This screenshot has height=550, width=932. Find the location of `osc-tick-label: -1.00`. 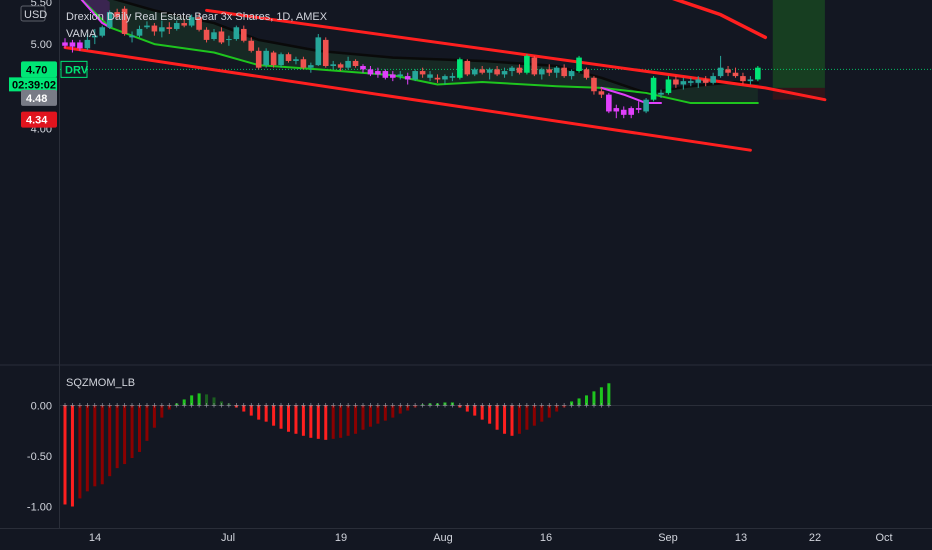

osc-tick-label: -1.00 is located at coordinates (39, 508).